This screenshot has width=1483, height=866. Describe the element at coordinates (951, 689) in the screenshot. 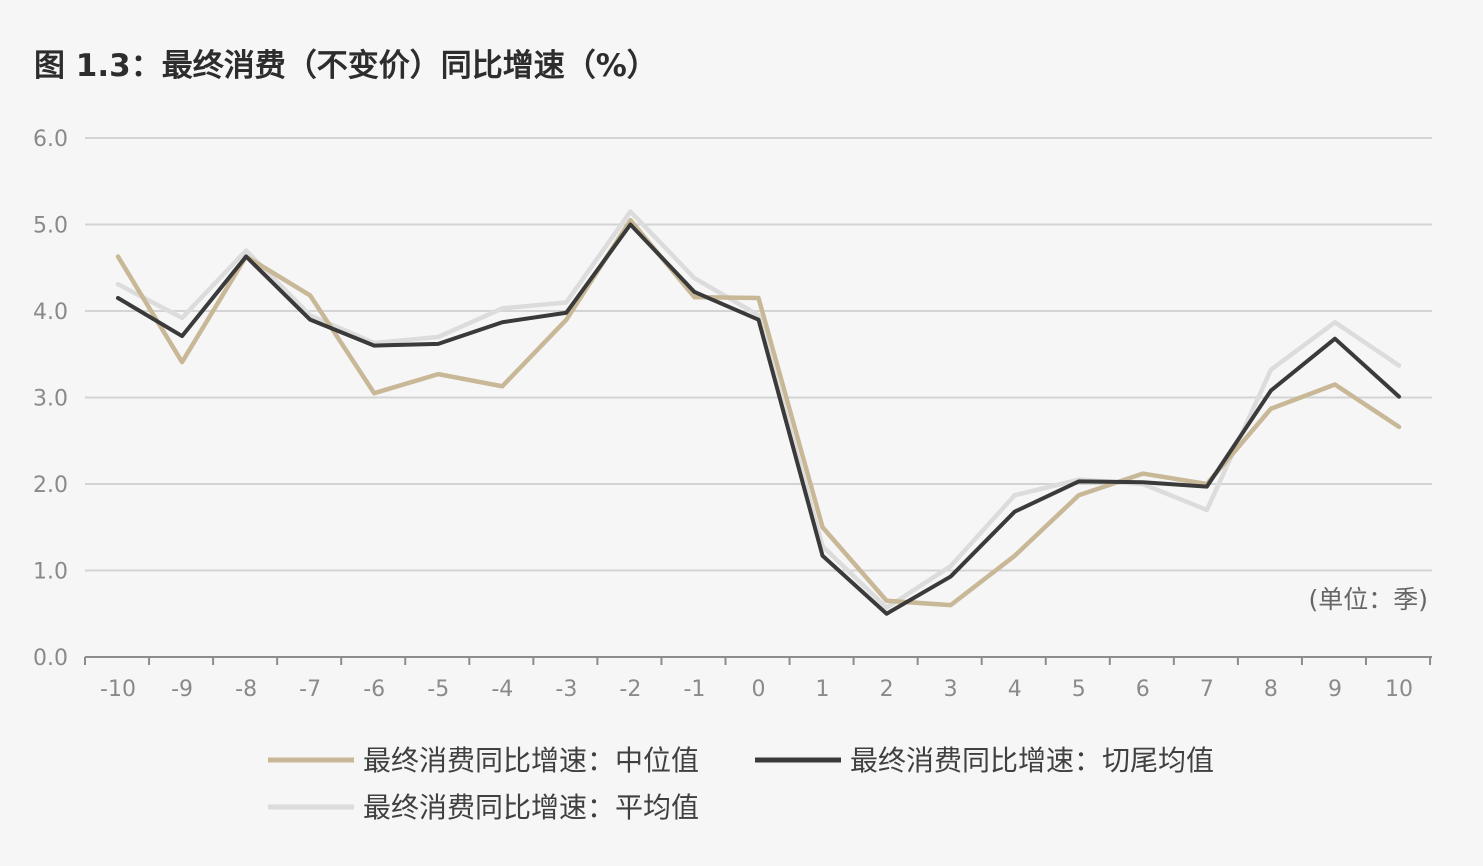

I see `x-tick-label: 3` at that location.